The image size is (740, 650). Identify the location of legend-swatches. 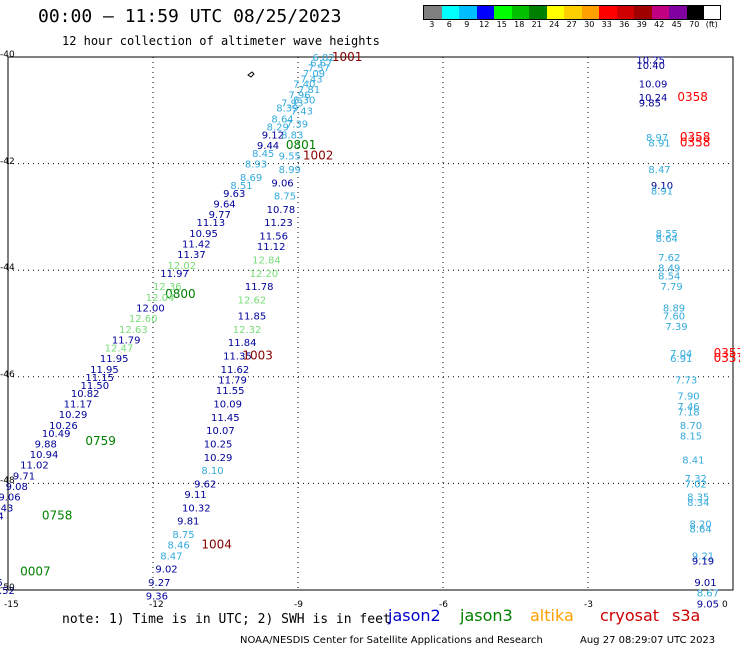
(572, 12).